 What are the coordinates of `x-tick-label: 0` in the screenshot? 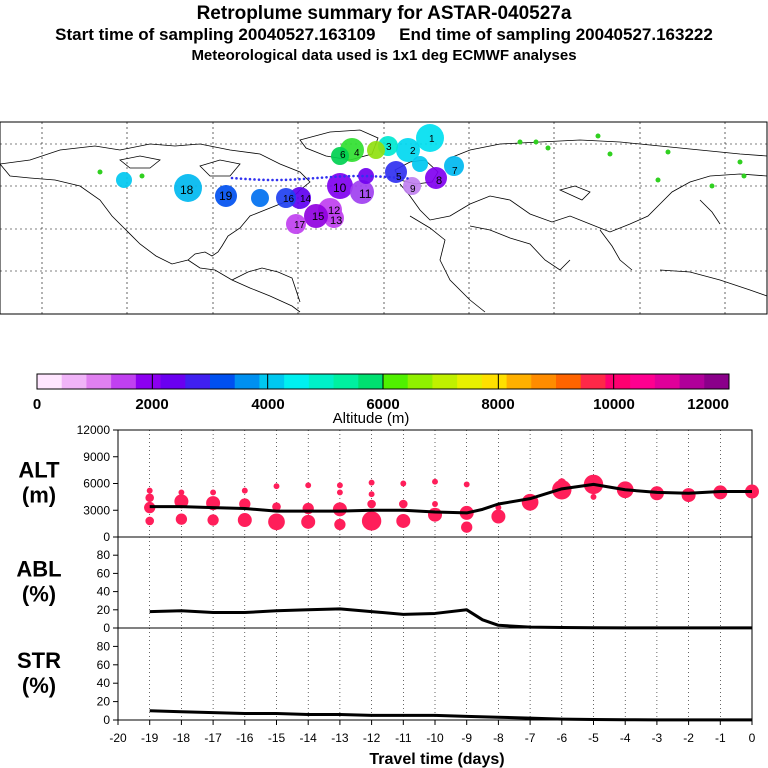 It's located at (752, 738).